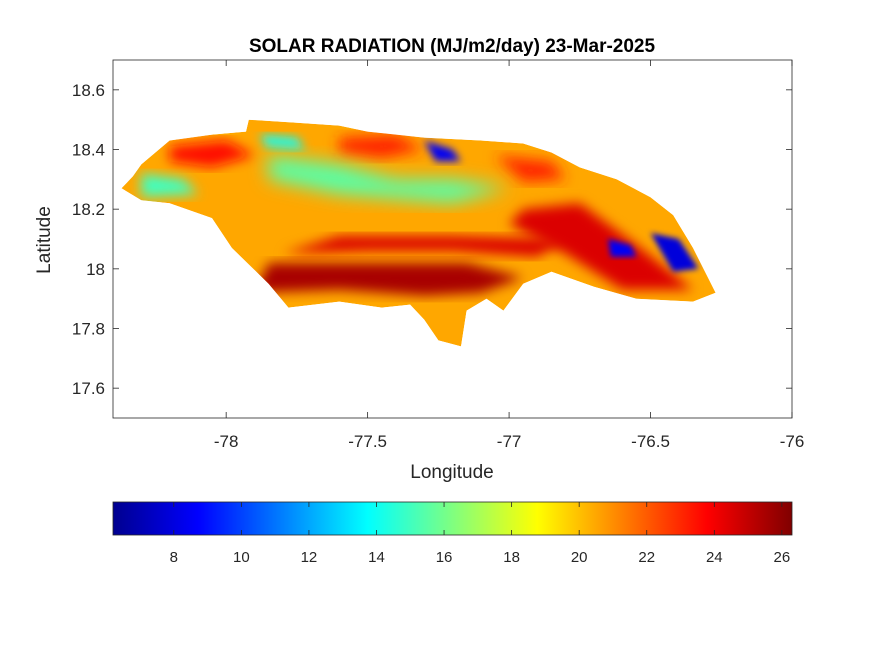  I want to click on chart-title: SOLAR RADIATION (MJ/m2/day) 23-Mar-2025, so click(452, 46).